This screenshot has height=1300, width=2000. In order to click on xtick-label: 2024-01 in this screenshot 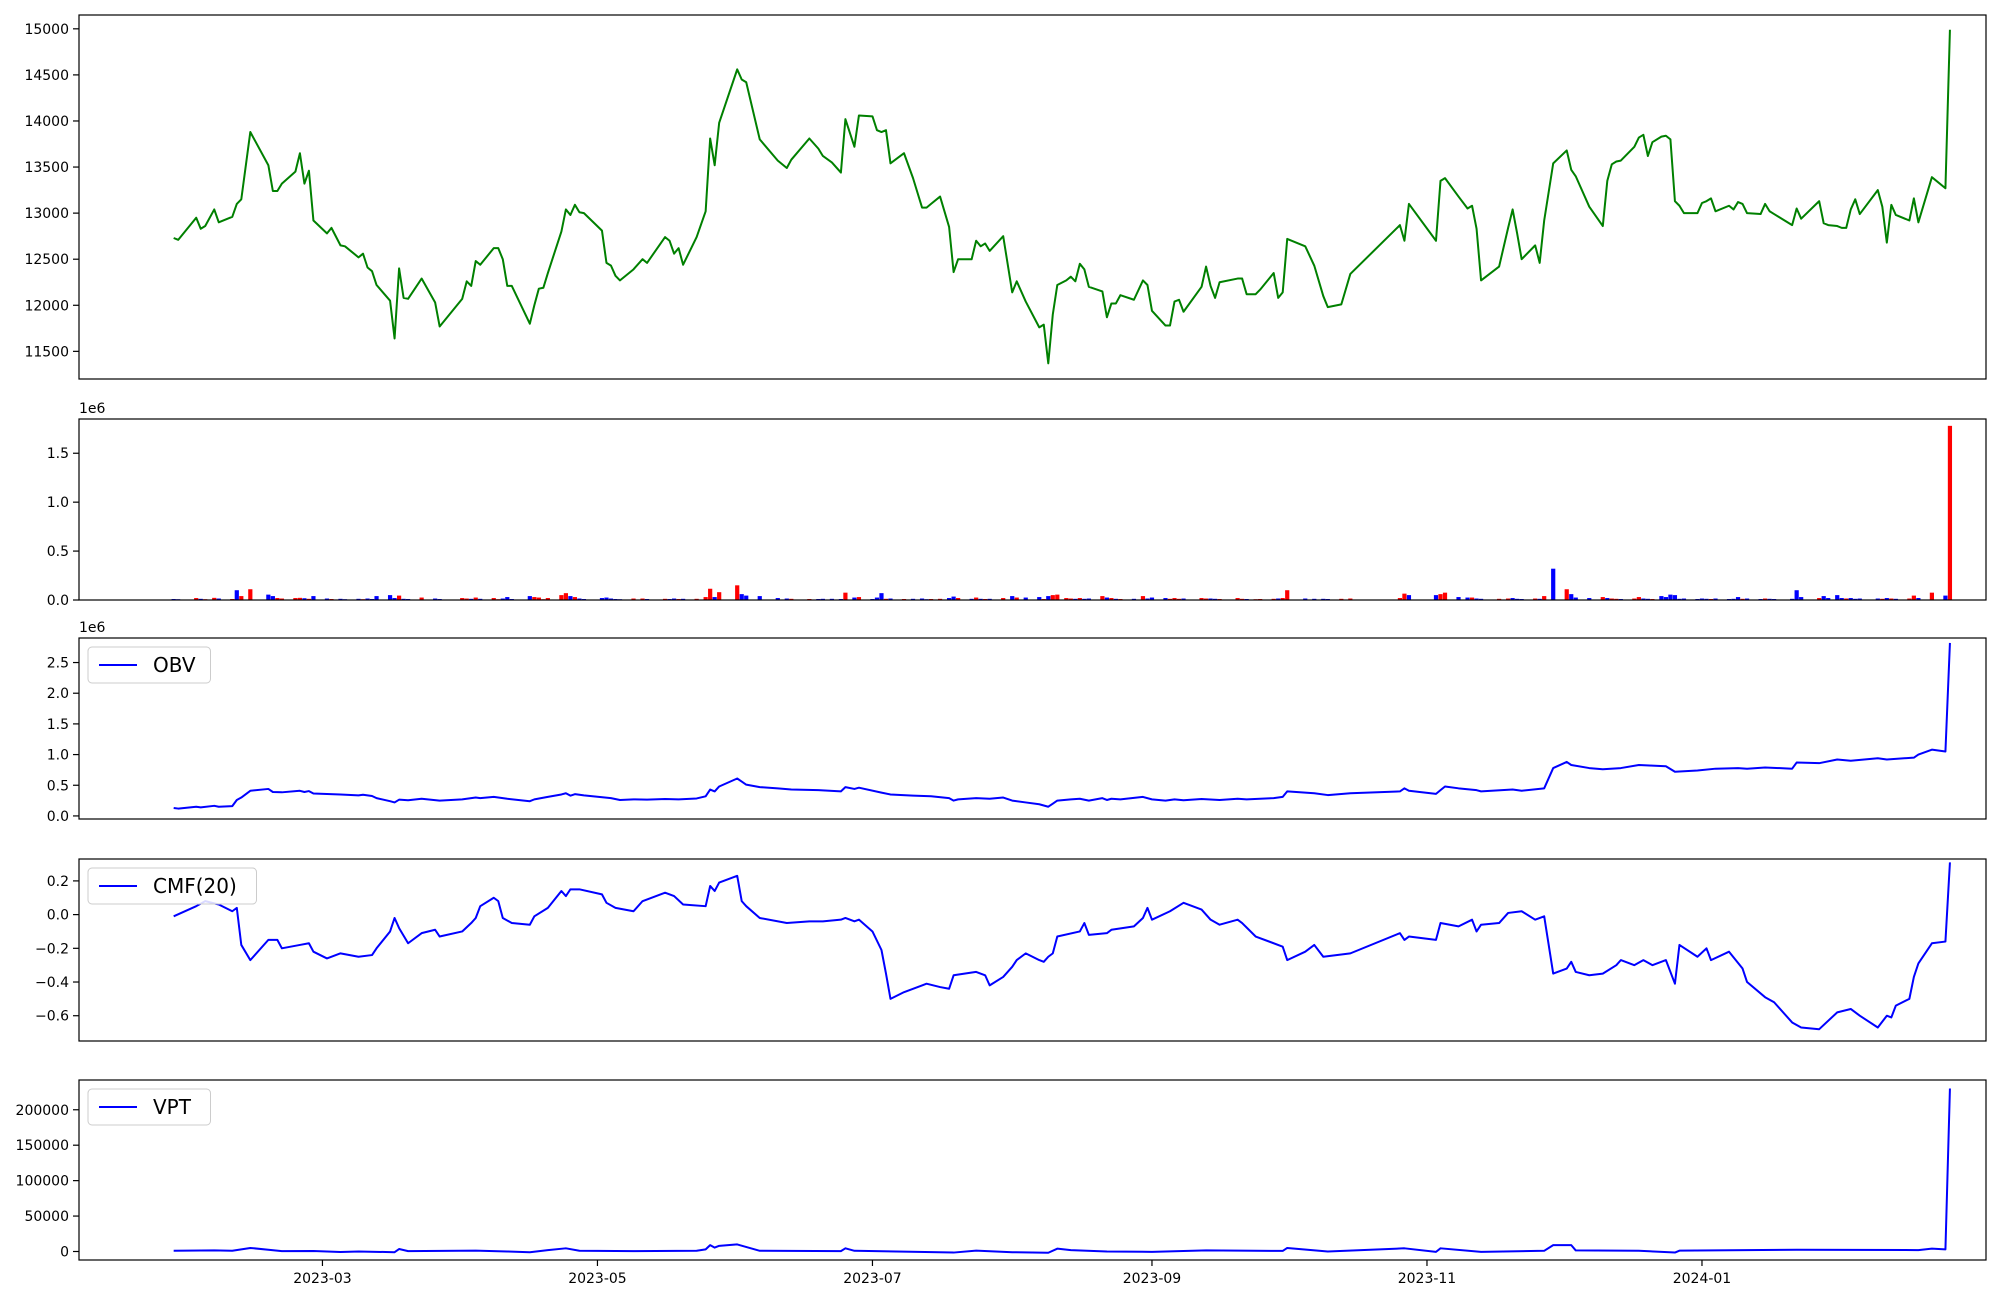, I will do `click(1702, 1279)`.